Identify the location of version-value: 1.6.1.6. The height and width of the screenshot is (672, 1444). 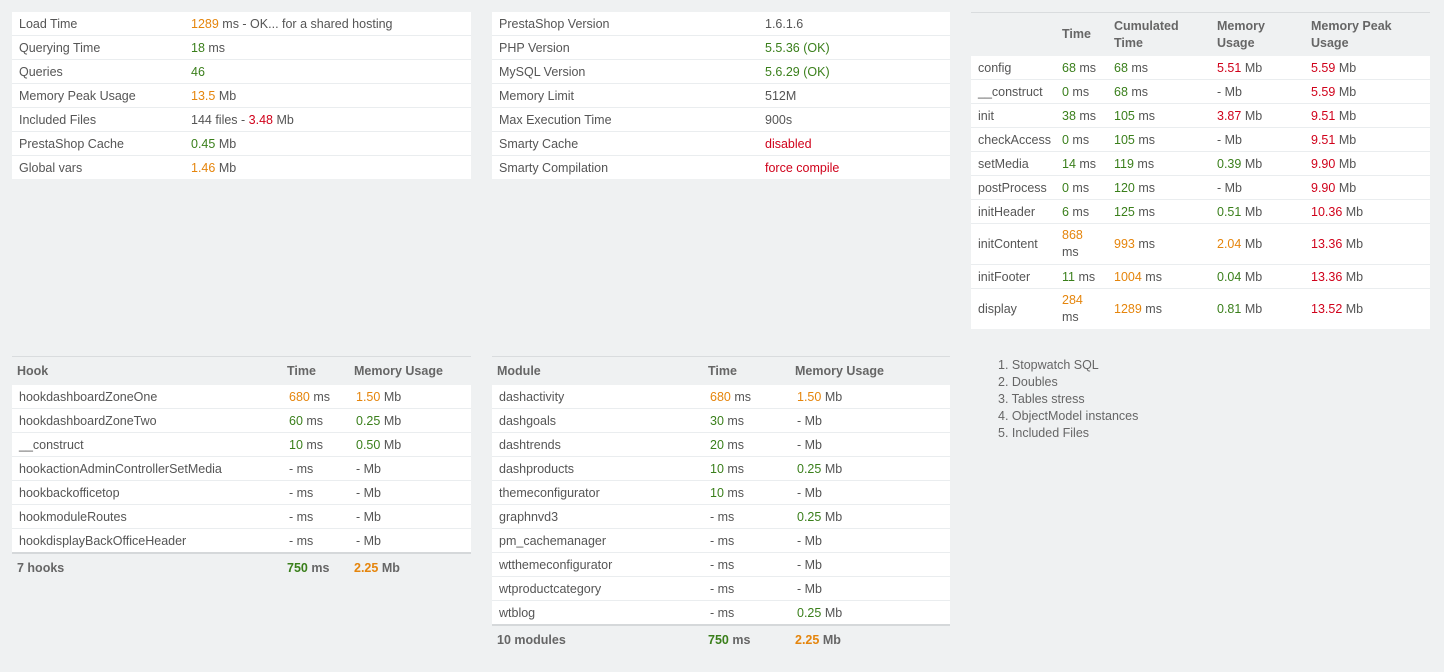
(854, 24).